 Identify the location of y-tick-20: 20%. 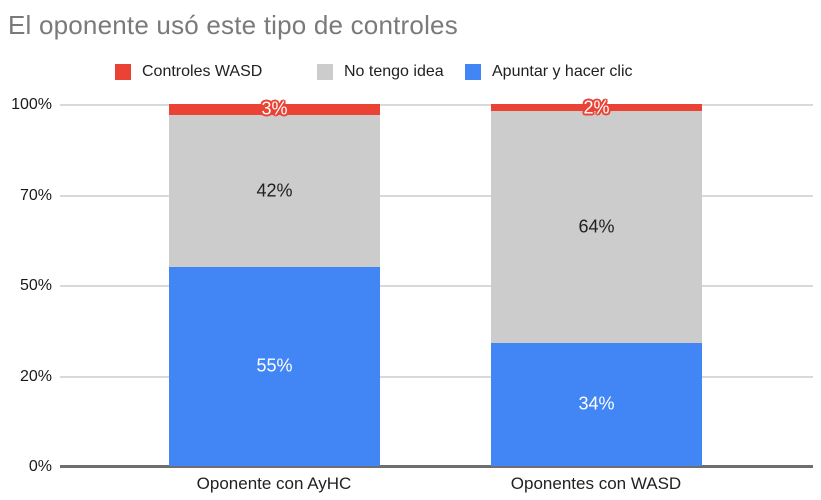
(35, 376).